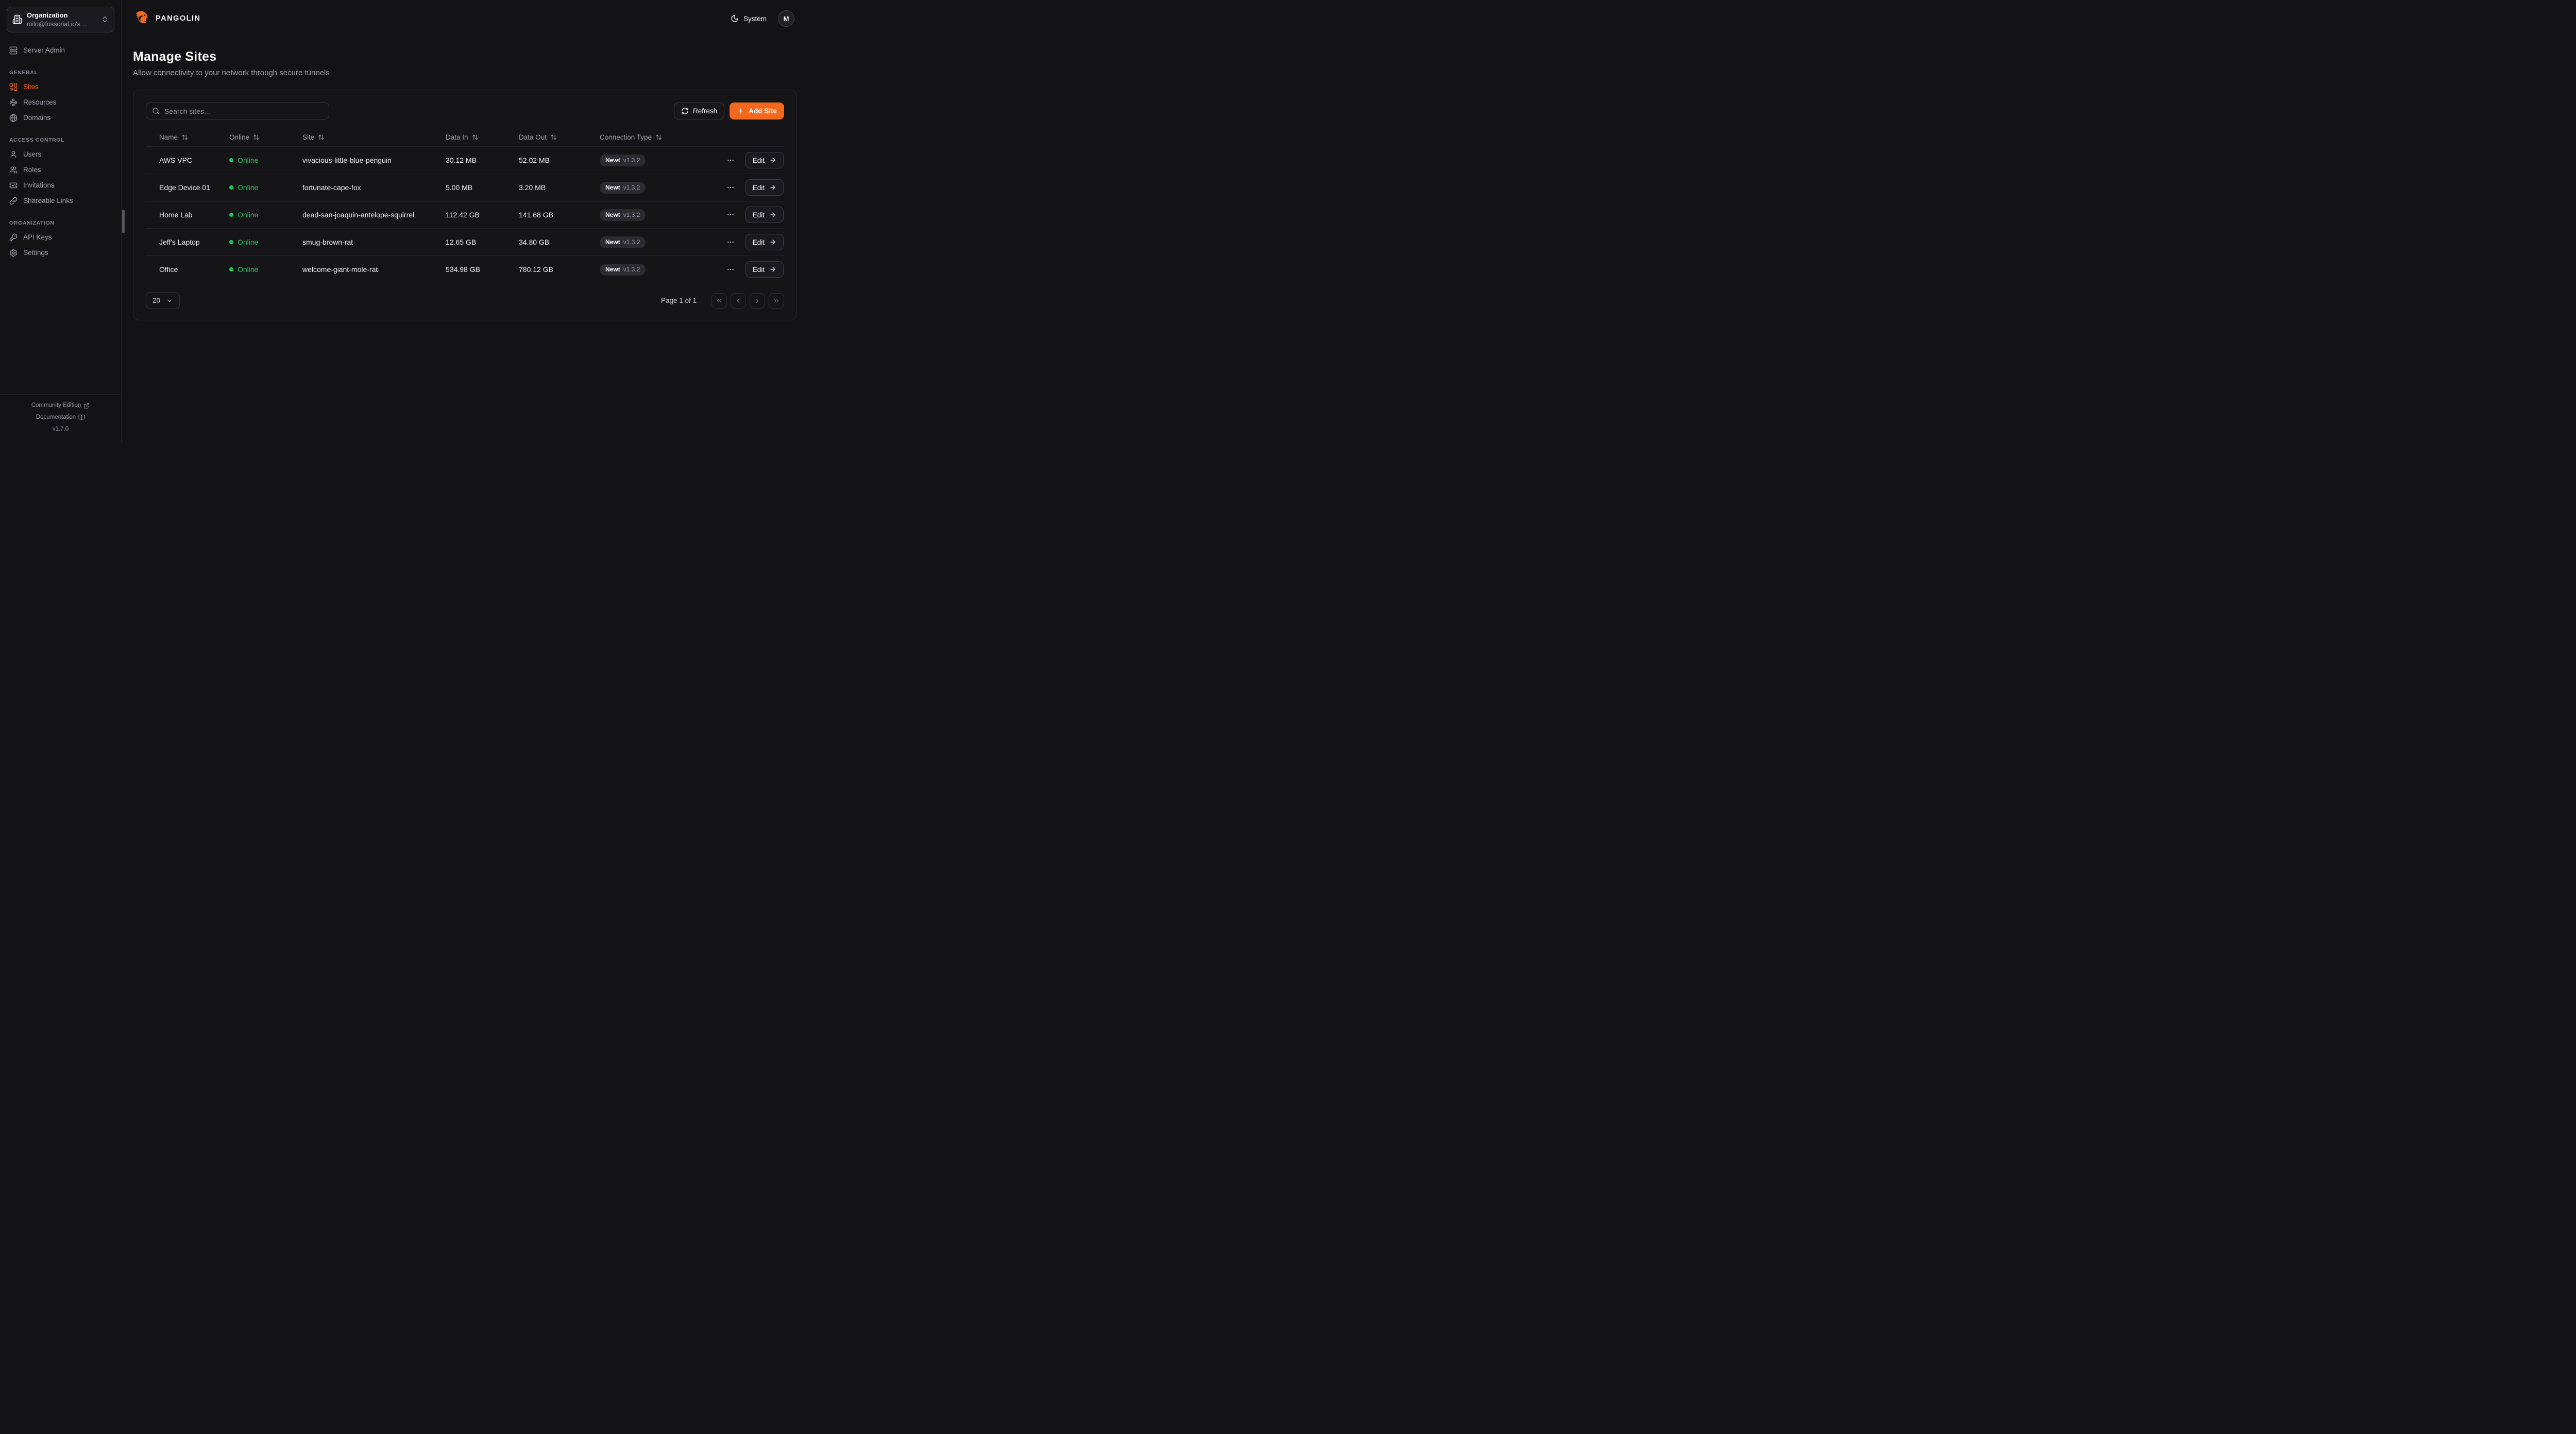 This screenshot has width=2576, height=1434. What do you see at coordinates (749, 18) in the screenshot?
I see `theme-toggle: System` at bounding box center [749, 18].